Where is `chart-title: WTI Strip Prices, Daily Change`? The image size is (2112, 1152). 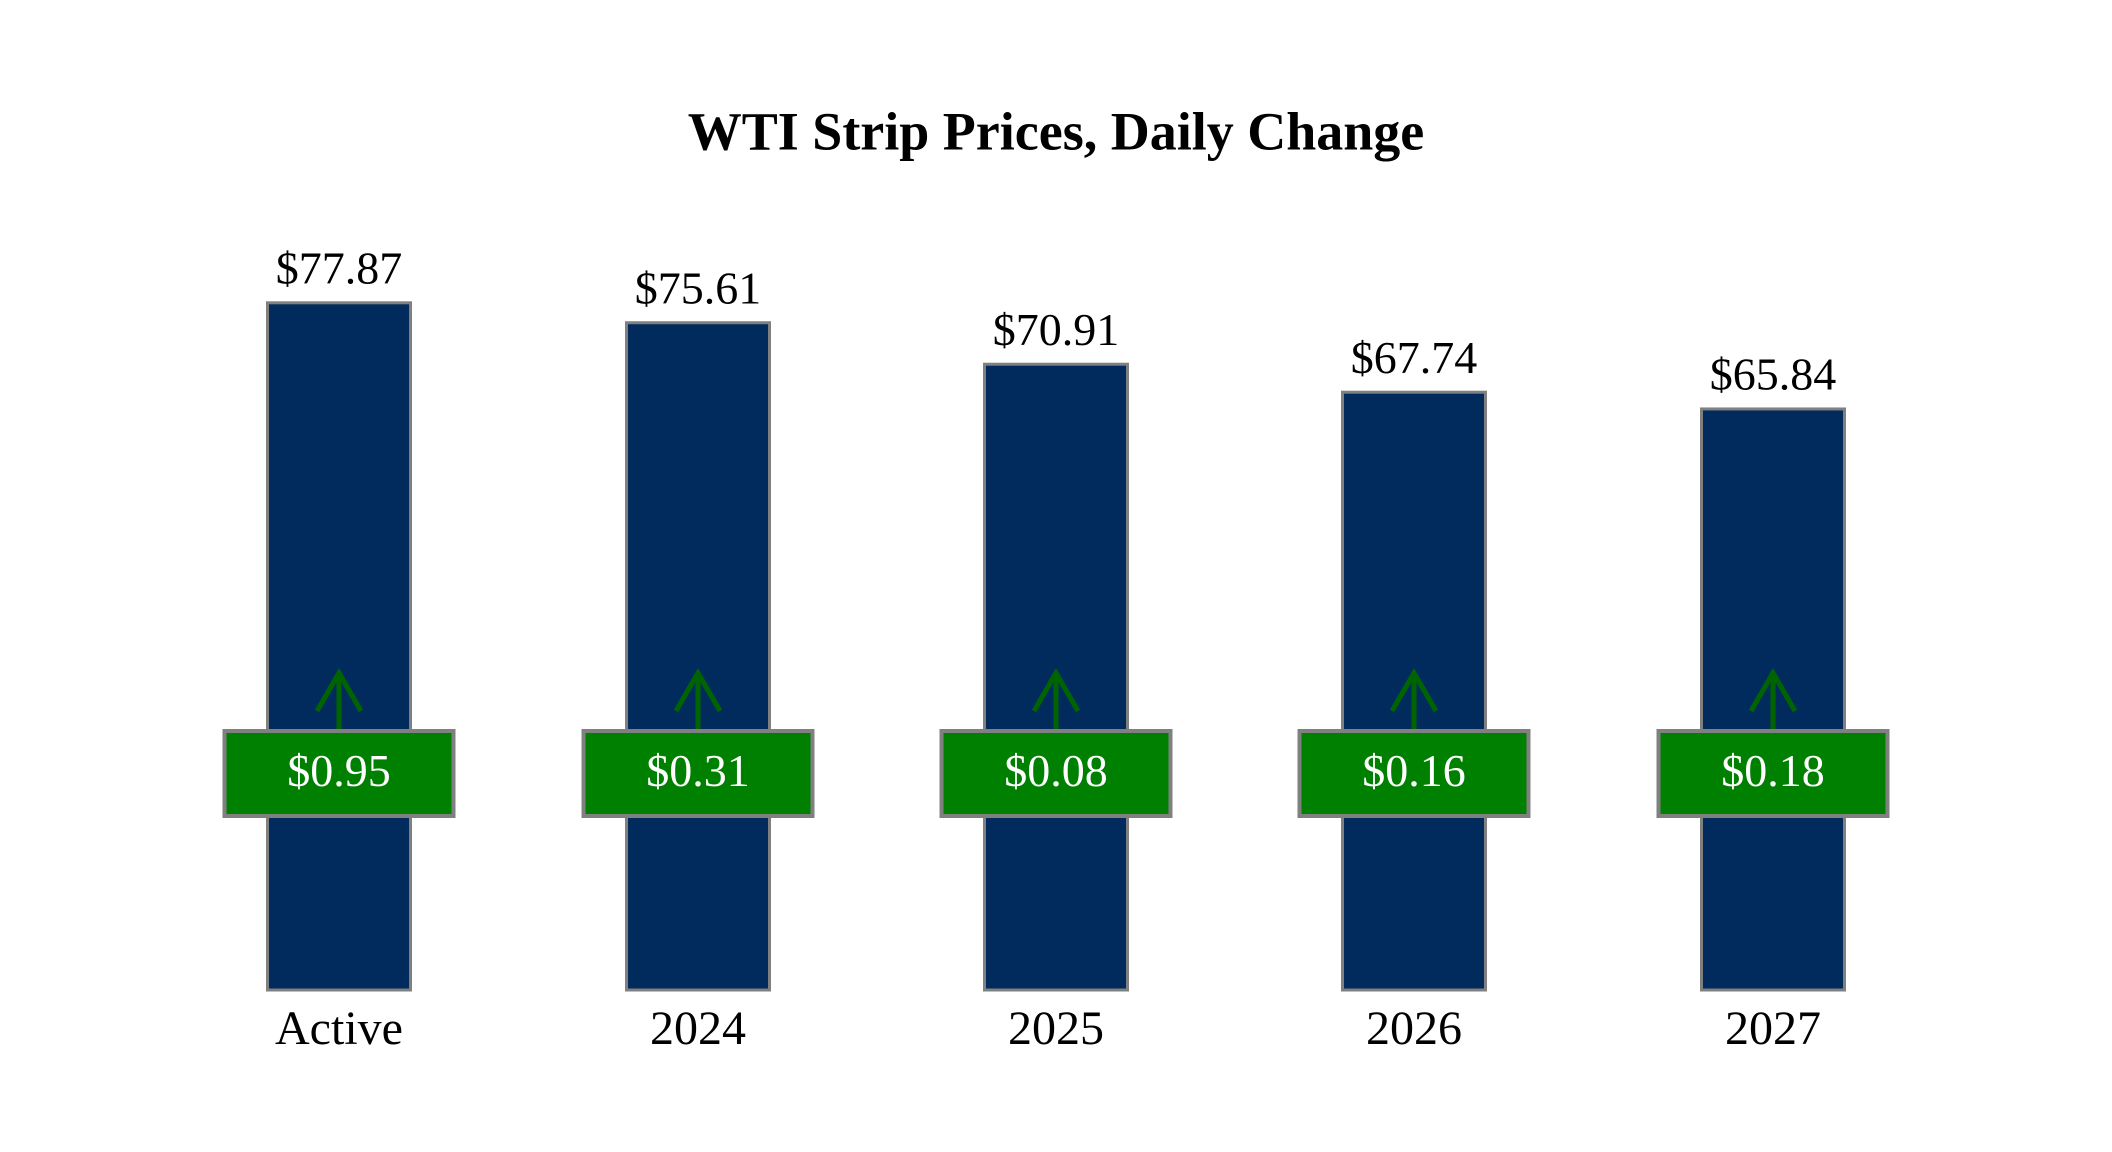 chart-title: WTI Strip Prices, Daily Change is located at coordinates (1056, 131).